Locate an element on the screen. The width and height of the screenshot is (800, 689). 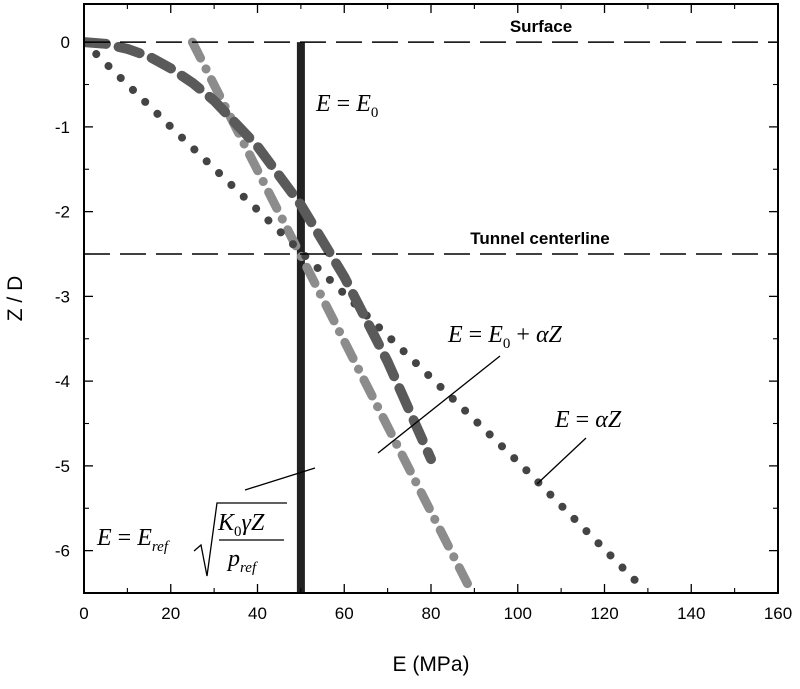
reference-line-label: Tunnel centerline is located at coordinates (540, 238).